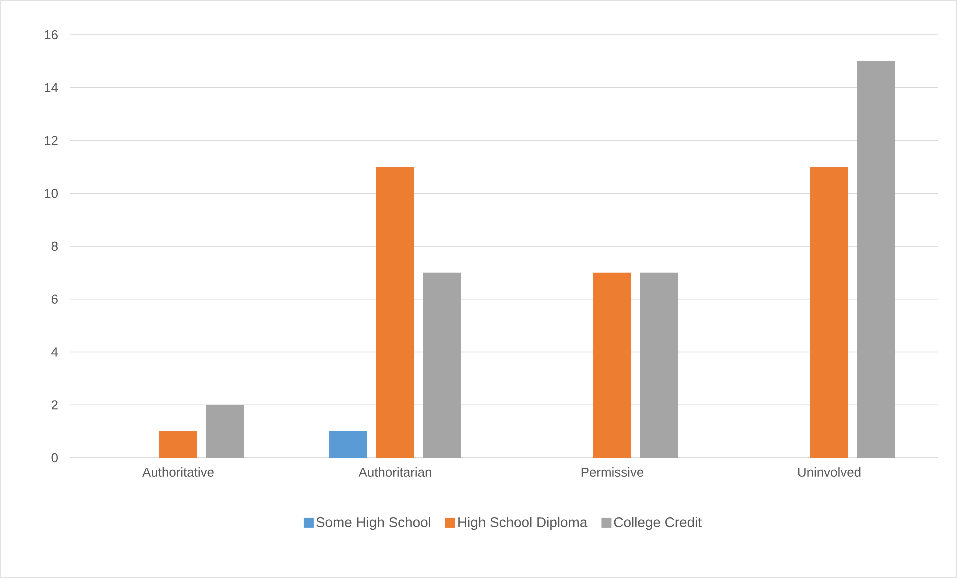 The height and width of the screenshot is (579, 958). I want to click on y-tick-label: 6, so click(55, 299).